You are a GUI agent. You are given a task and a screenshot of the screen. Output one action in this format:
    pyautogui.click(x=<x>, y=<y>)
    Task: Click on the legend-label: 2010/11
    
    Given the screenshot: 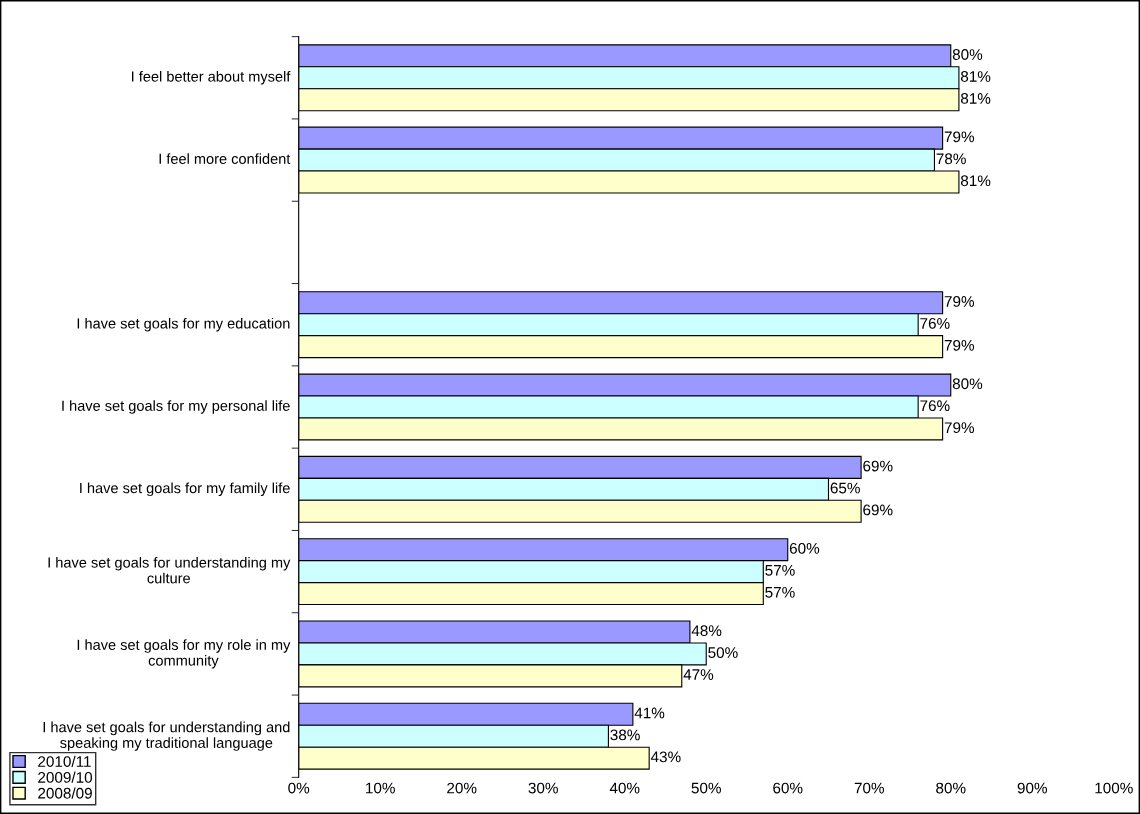 What is the action you would take?
    pyautogui.click(x=64, y=761)
    